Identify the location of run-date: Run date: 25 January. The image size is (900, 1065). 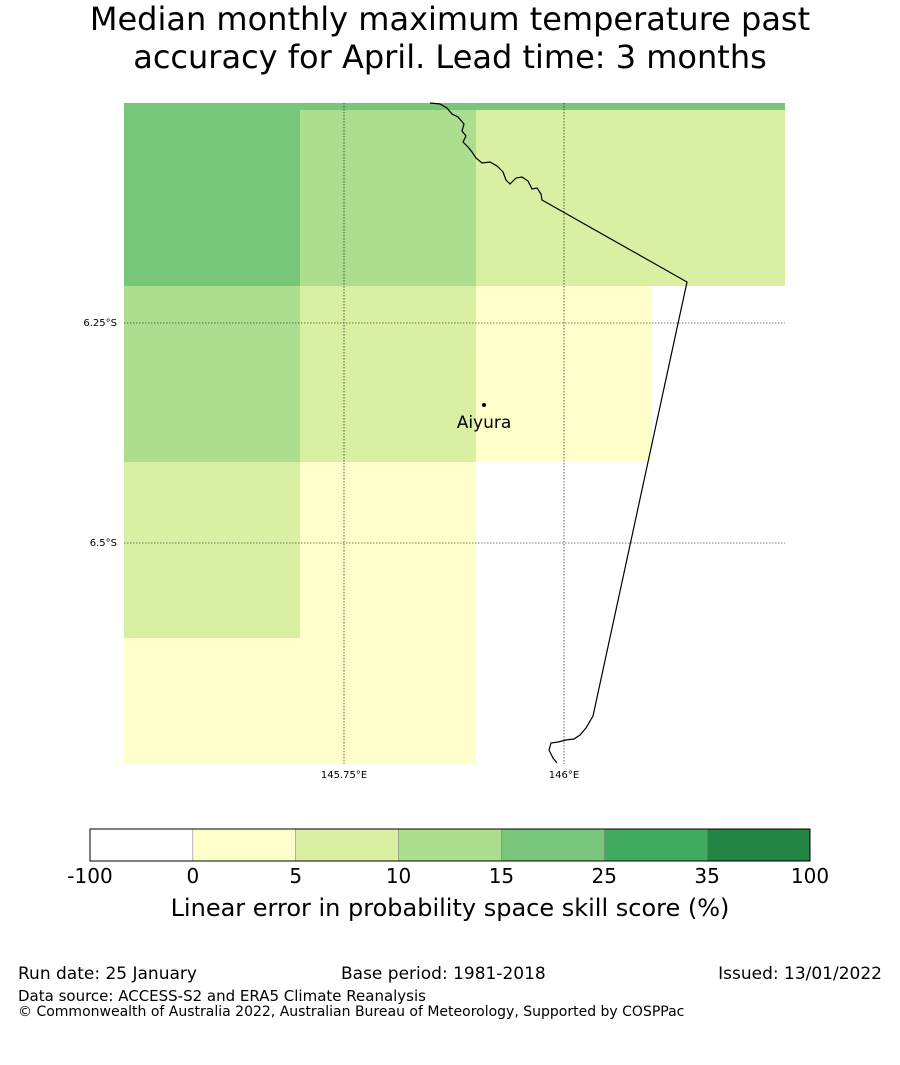
(107, 974).